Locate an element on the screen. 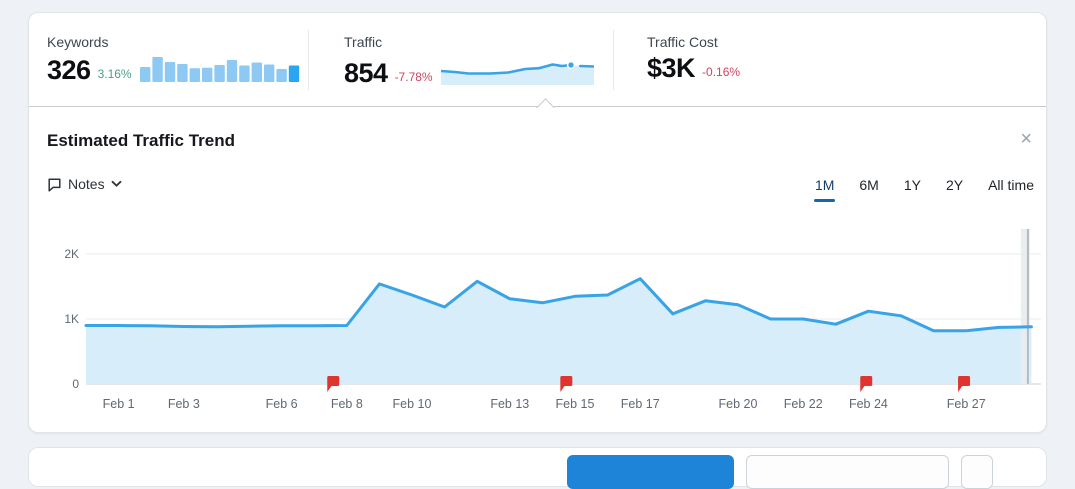 This screenshot has height=489, width=1075. keywords-sparkline is located at coordinates (219, 69).